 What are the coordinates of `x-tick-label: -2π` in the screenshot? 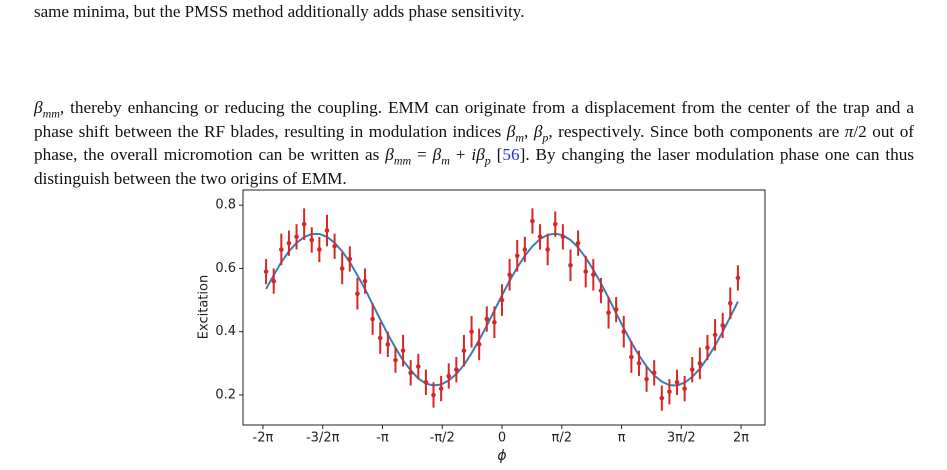 It's located at (263, 438).